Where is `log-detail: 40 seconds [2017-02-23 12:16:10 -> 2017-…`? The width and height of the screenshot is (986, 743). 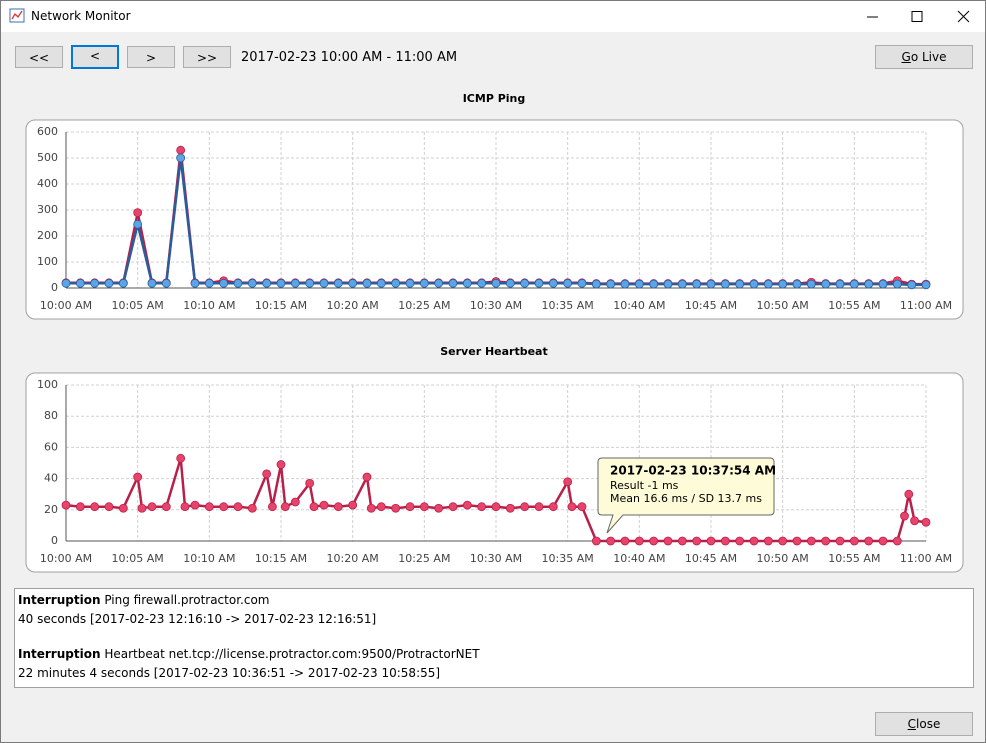 log-detail: 40 seconds [2017-02-23 12:16:10 -> 2017-… is located at coordinates (197, 619).